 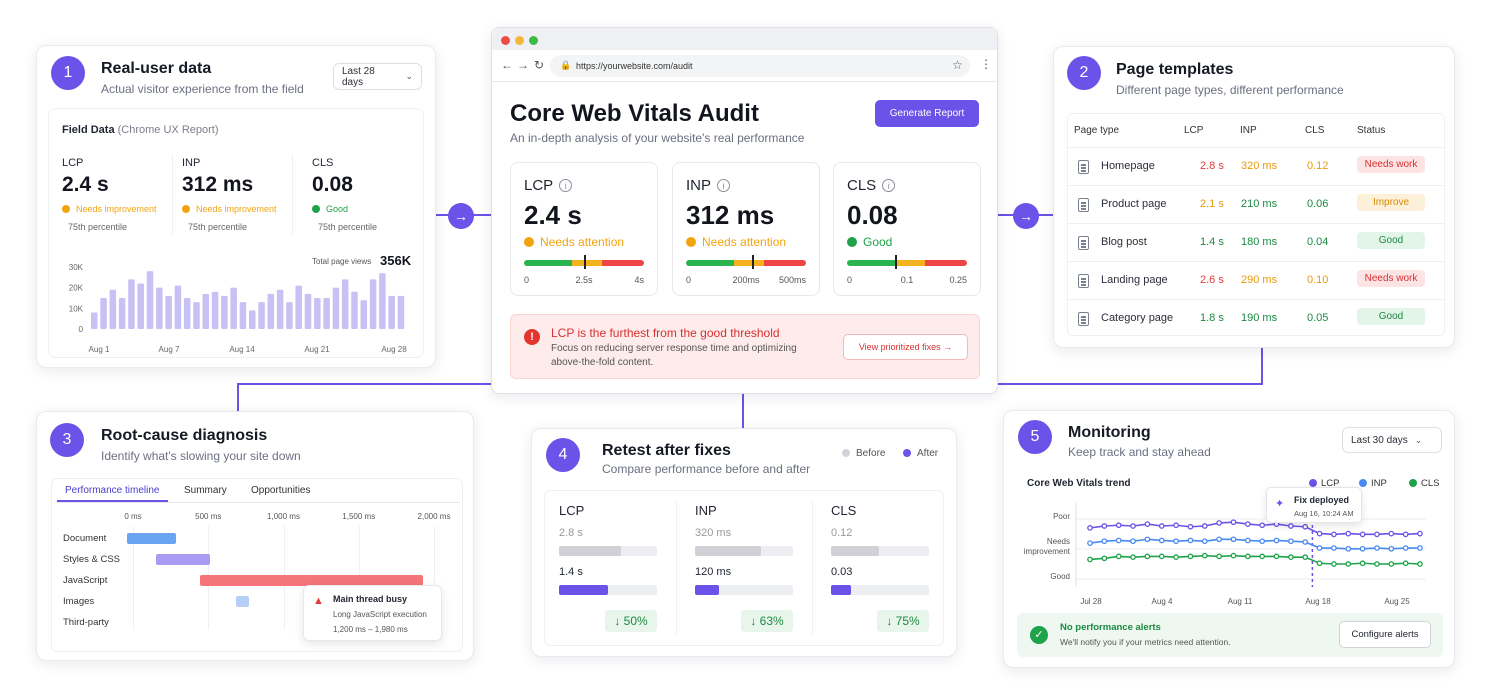 I want to click on annotation-title: Fix deployed, so click(x=1322, y=500).